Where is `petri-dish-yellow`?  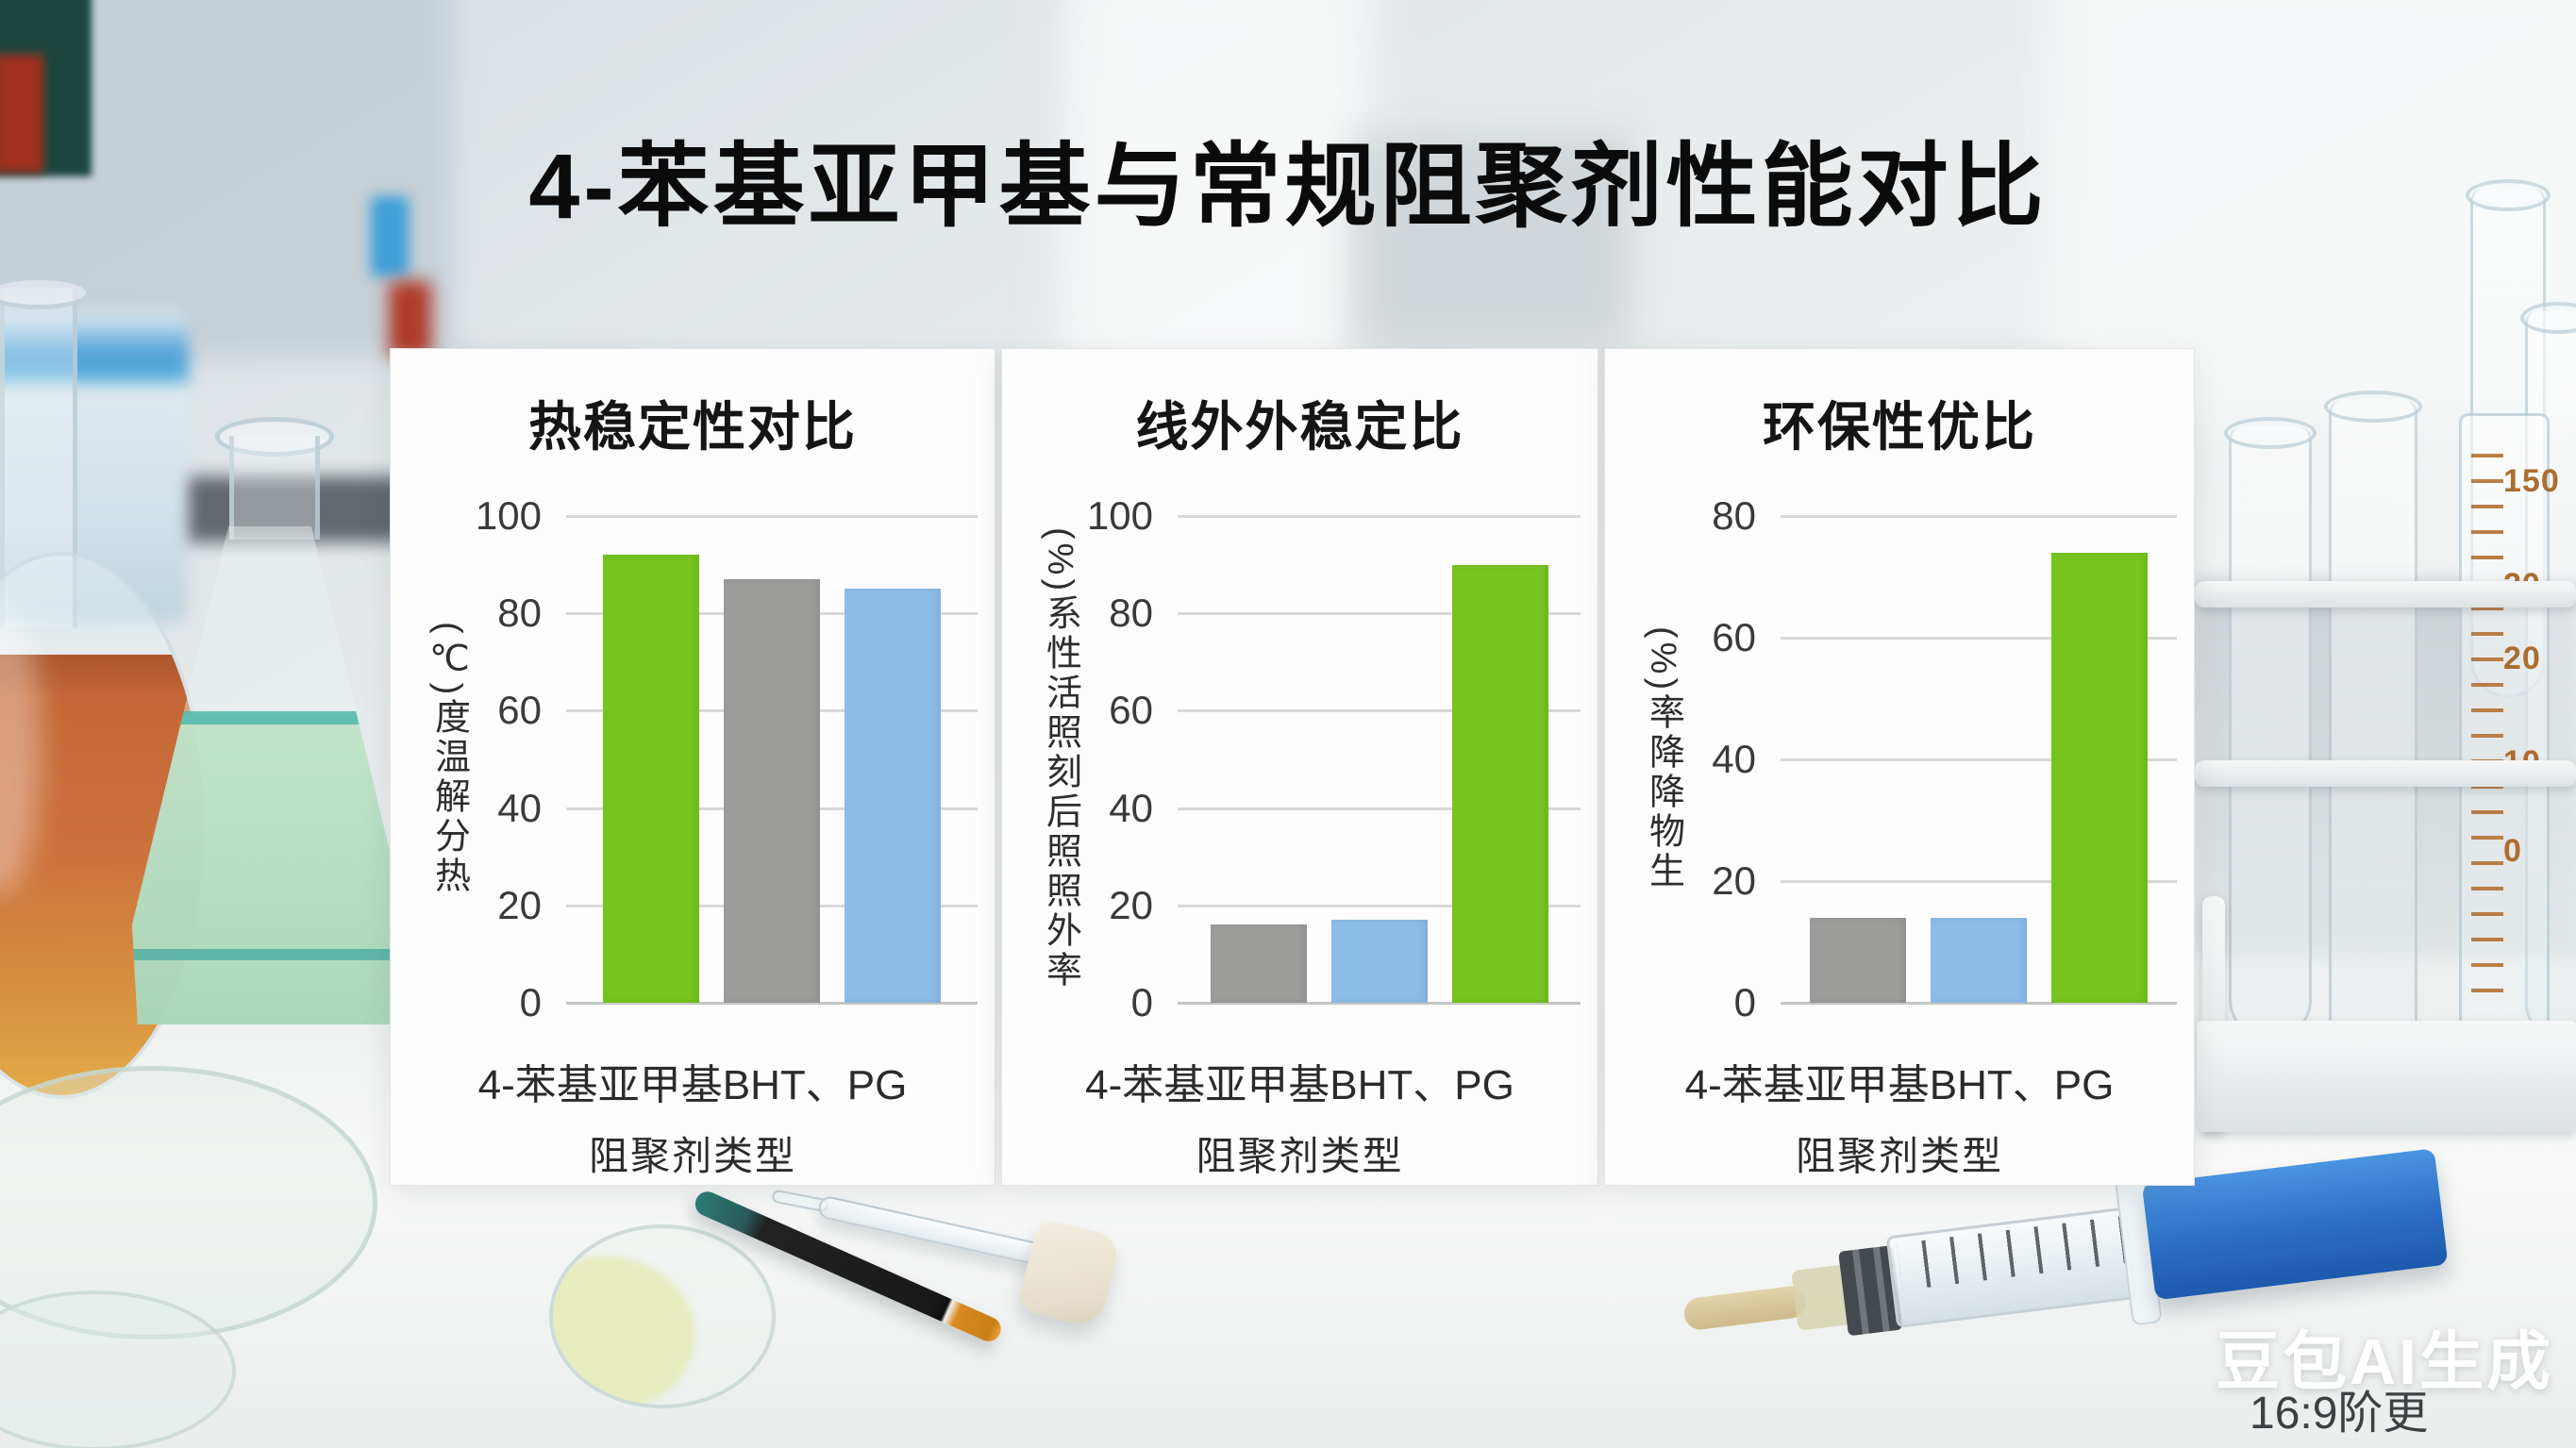 petri-dish-yellow is located at coordinates (662, 1316).